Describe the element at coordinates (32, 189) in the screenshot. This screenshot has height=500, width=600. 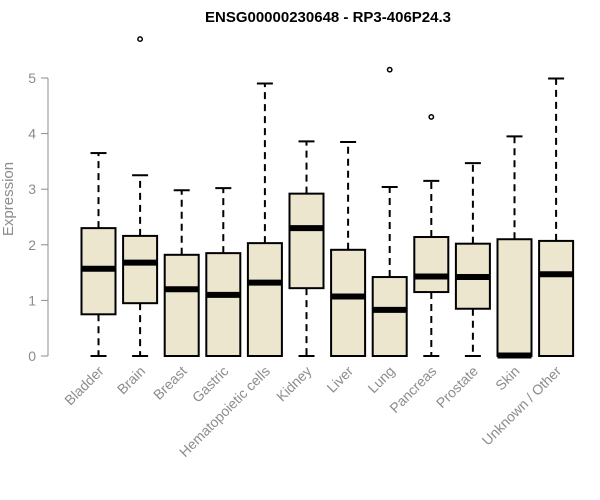
I see `y-tick-label: 3` at that location.